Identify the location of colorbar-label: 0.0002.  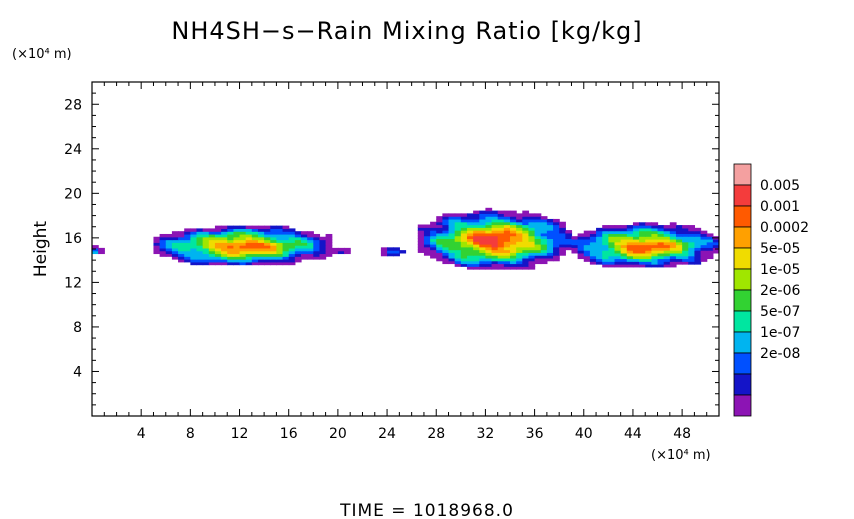
(784, 228).